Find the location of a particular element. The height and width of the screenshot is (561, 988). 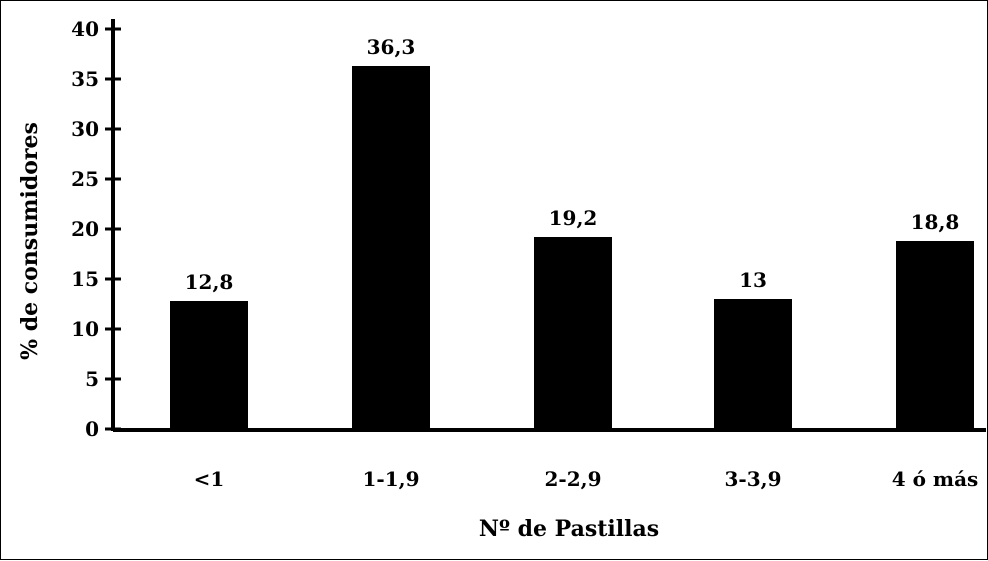

y-tick-label: 30 is located at coordinates (85, 129).